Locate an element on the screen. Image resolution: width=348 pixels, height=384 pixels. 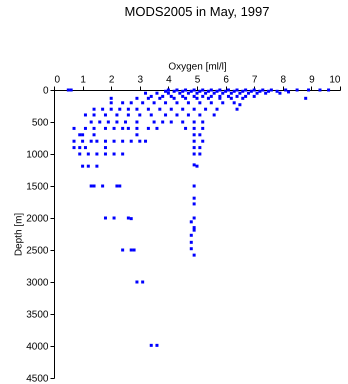
x-tick-label: 10 is located at coordinates (335, 80).